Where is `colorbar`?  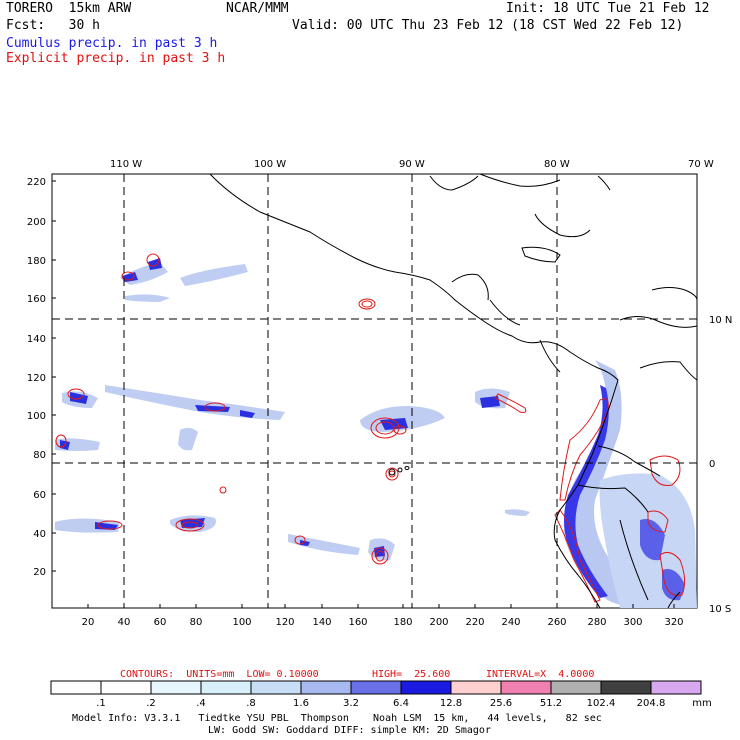 colorbar is located at coordinates (376, 687).